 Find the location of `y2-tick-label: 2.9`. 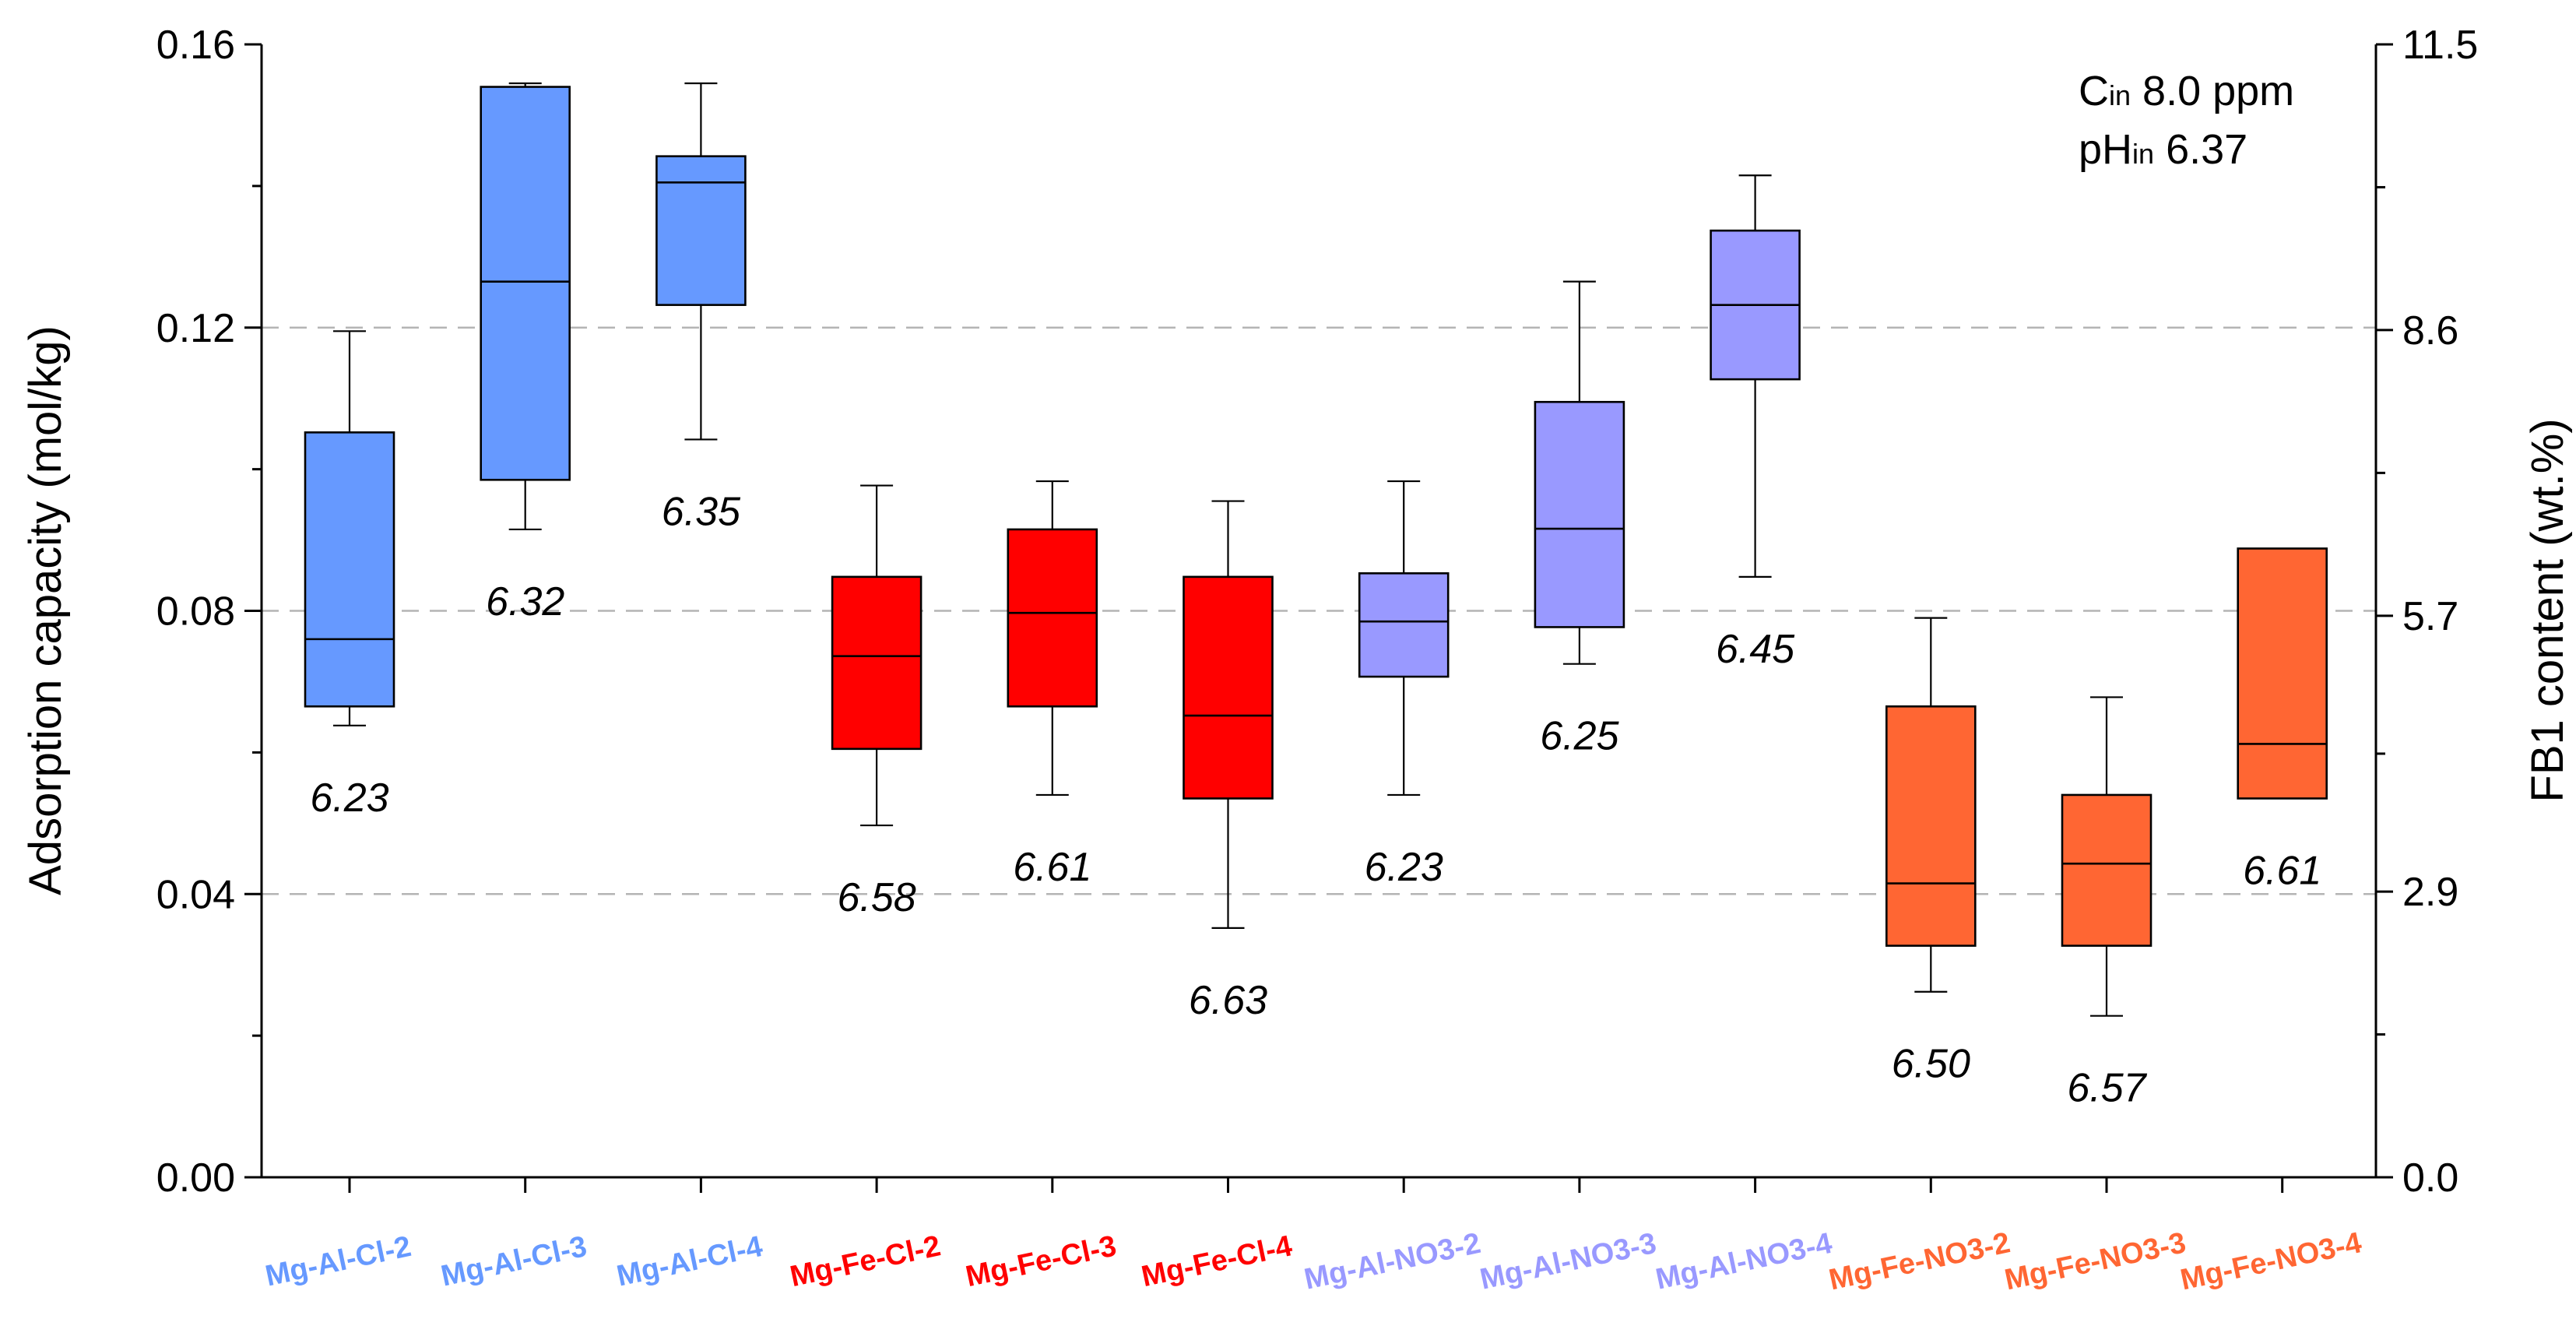

y2-tick-label: 2.9 is located at coordinates (2430, 893).